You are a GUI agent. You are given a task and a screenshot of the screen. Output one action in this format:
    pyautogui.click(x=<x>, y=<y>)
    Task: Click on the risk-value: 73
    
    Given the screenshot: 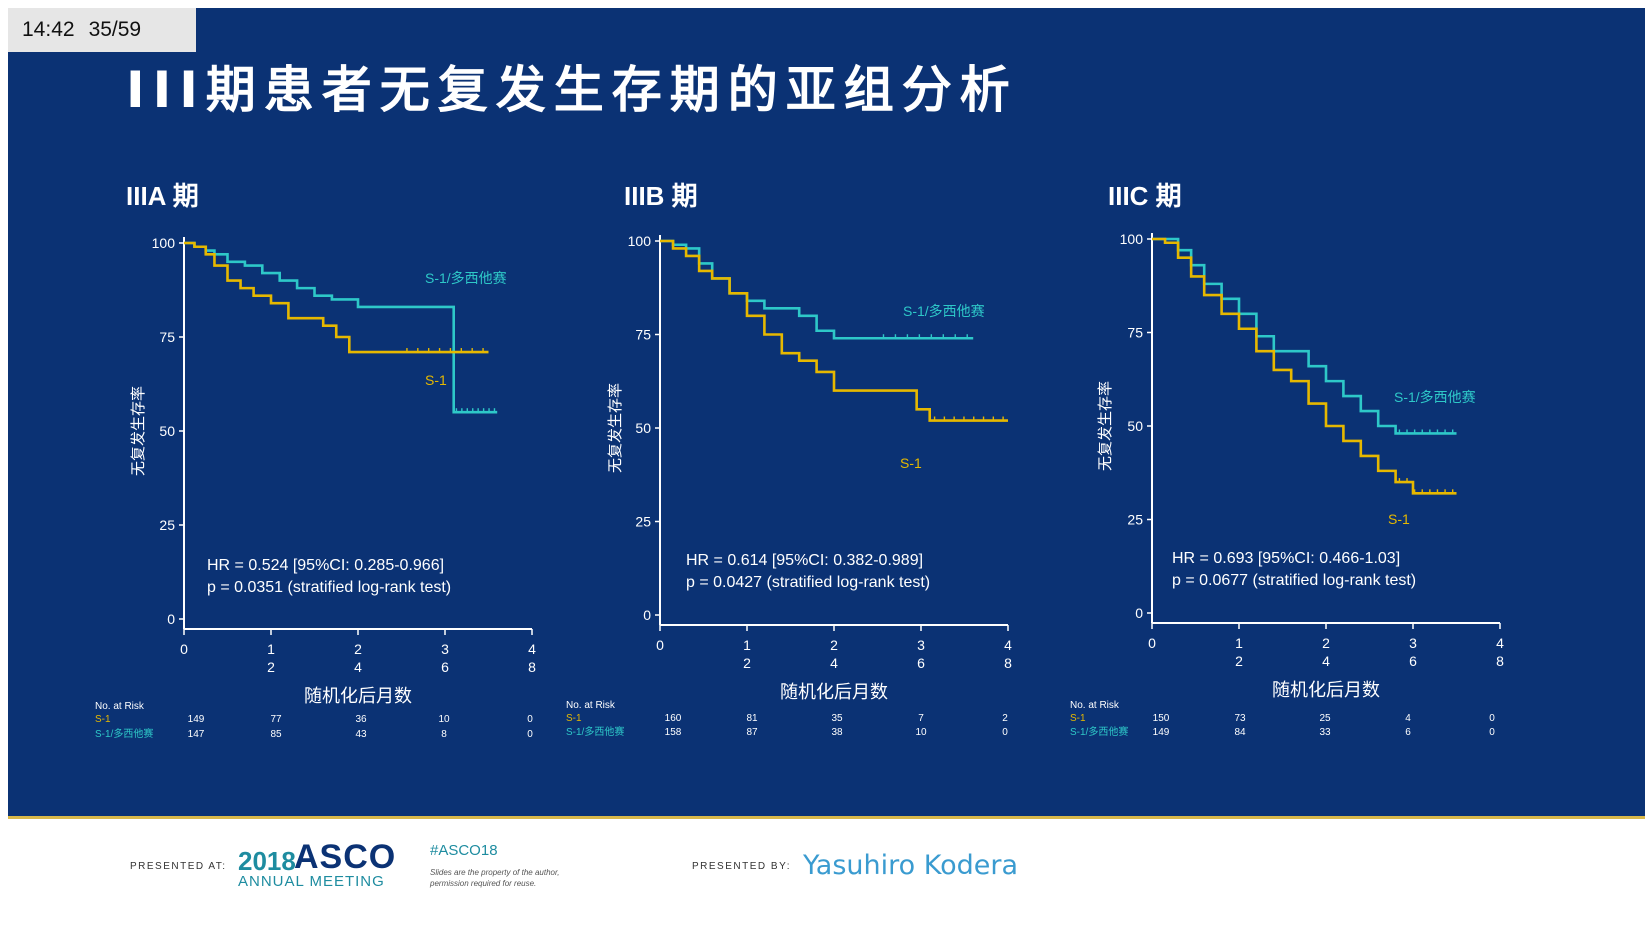 What is the action you would take?
    pyautogui.click(x=1240, y=718)
    